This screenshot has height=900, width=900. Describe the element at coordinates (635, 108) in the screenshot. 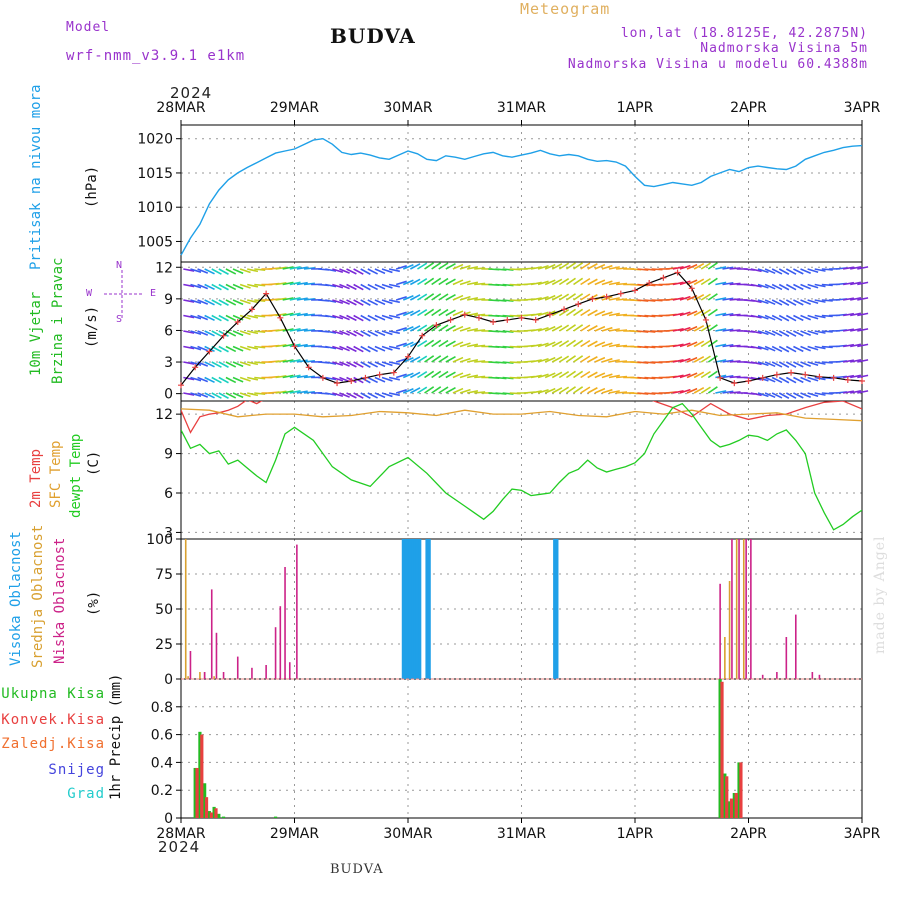

I see `x-tick-label-top: 1APR` at that location.